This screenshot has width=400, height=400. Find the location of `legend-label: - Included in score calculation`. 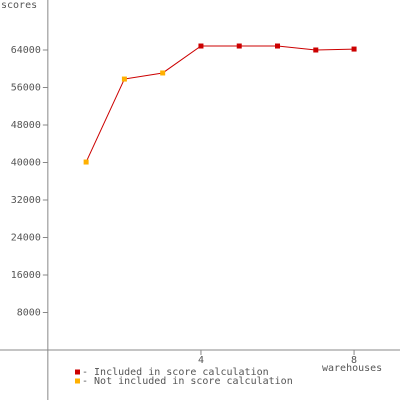

legend-label: - Included in score calculation is located at coordinates (175, 372).